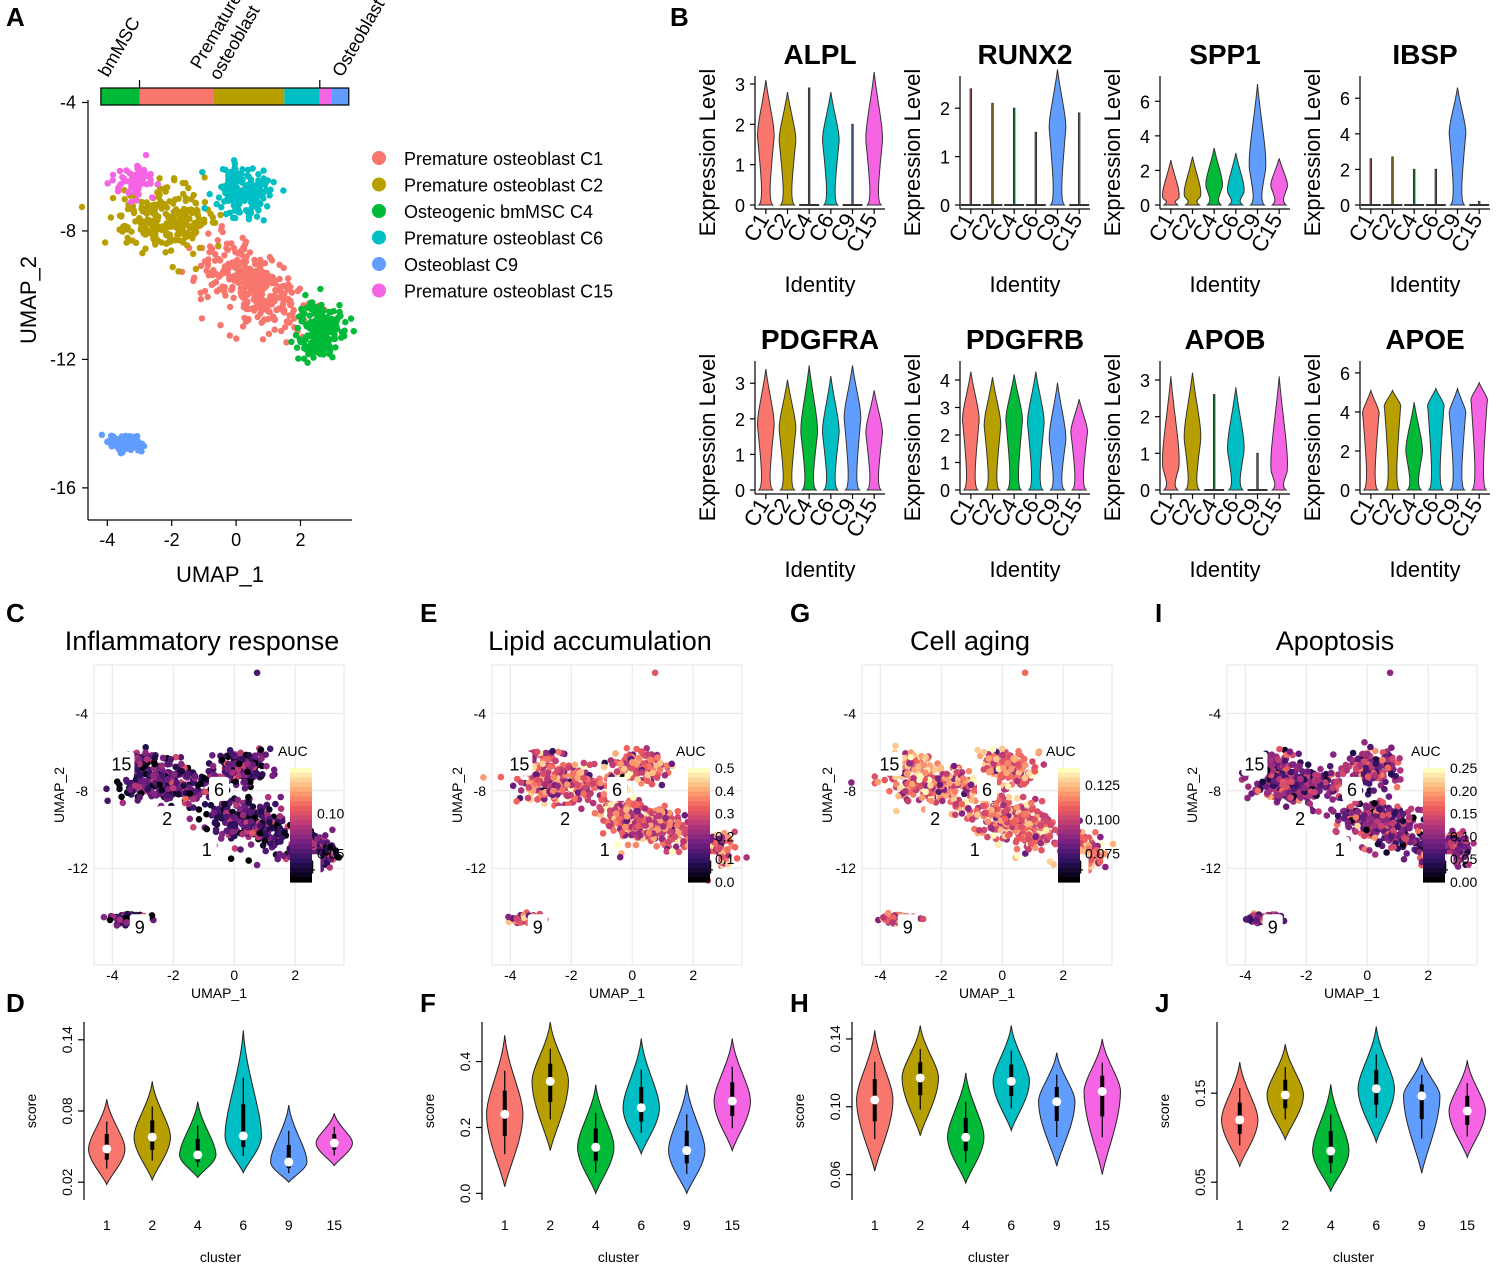  Describe the element at coordinates (1145, 102) in the screenshot. I see `y-tick-label: 6` at that location.